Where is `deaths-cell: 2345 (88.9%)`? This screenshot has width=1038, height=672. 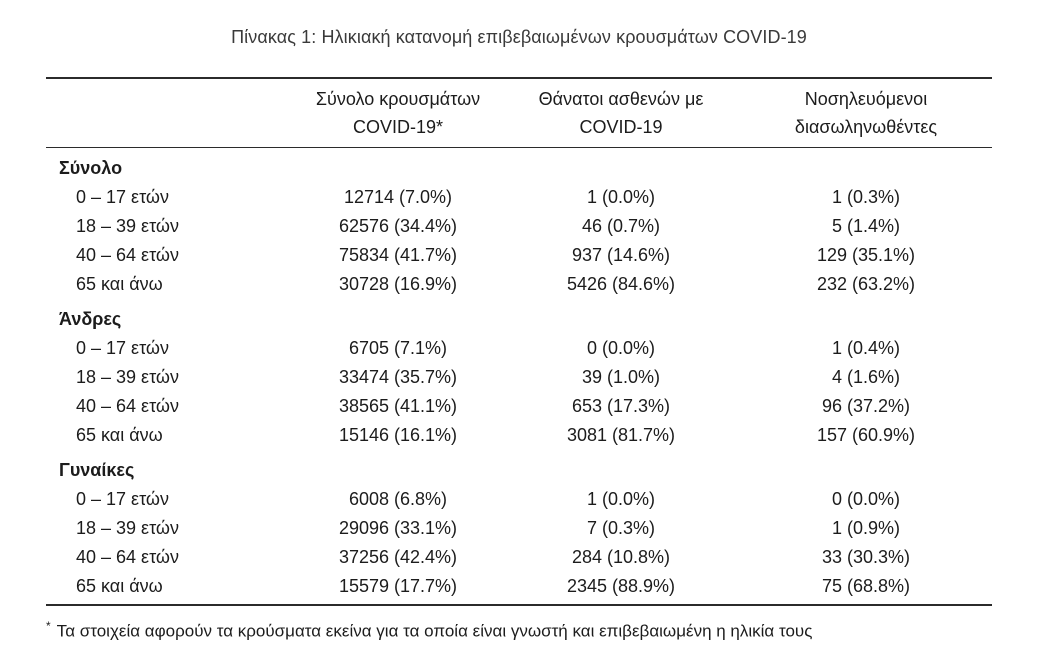 deaths-cell: 2345 (88.9%) is located at coordinates (621, 586).